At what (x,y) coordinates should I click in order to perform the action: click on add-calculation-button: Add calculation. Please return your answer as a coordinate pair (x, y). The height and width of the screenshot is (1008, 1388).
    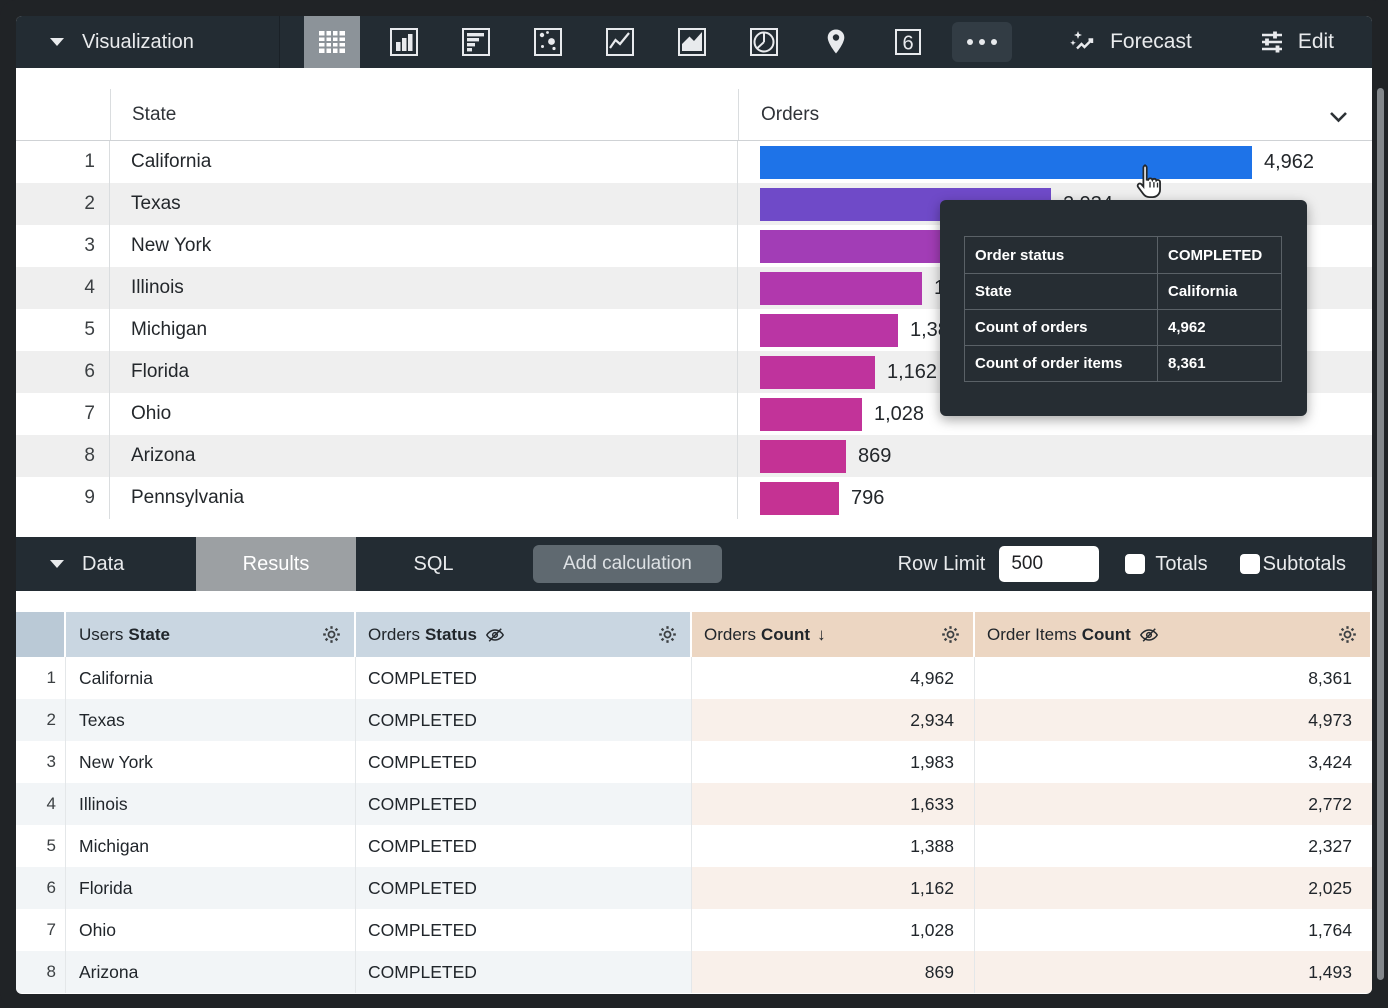
    Looking at the image, I should click on (627, 564).